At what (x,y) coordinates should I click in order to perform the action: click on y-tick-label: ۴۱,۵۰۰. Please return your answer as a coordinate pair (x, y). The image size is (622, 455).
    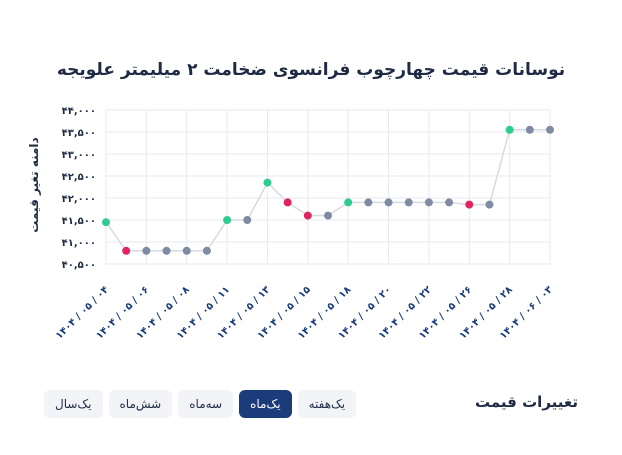
    Looking at the image, I should click on (79, 221).